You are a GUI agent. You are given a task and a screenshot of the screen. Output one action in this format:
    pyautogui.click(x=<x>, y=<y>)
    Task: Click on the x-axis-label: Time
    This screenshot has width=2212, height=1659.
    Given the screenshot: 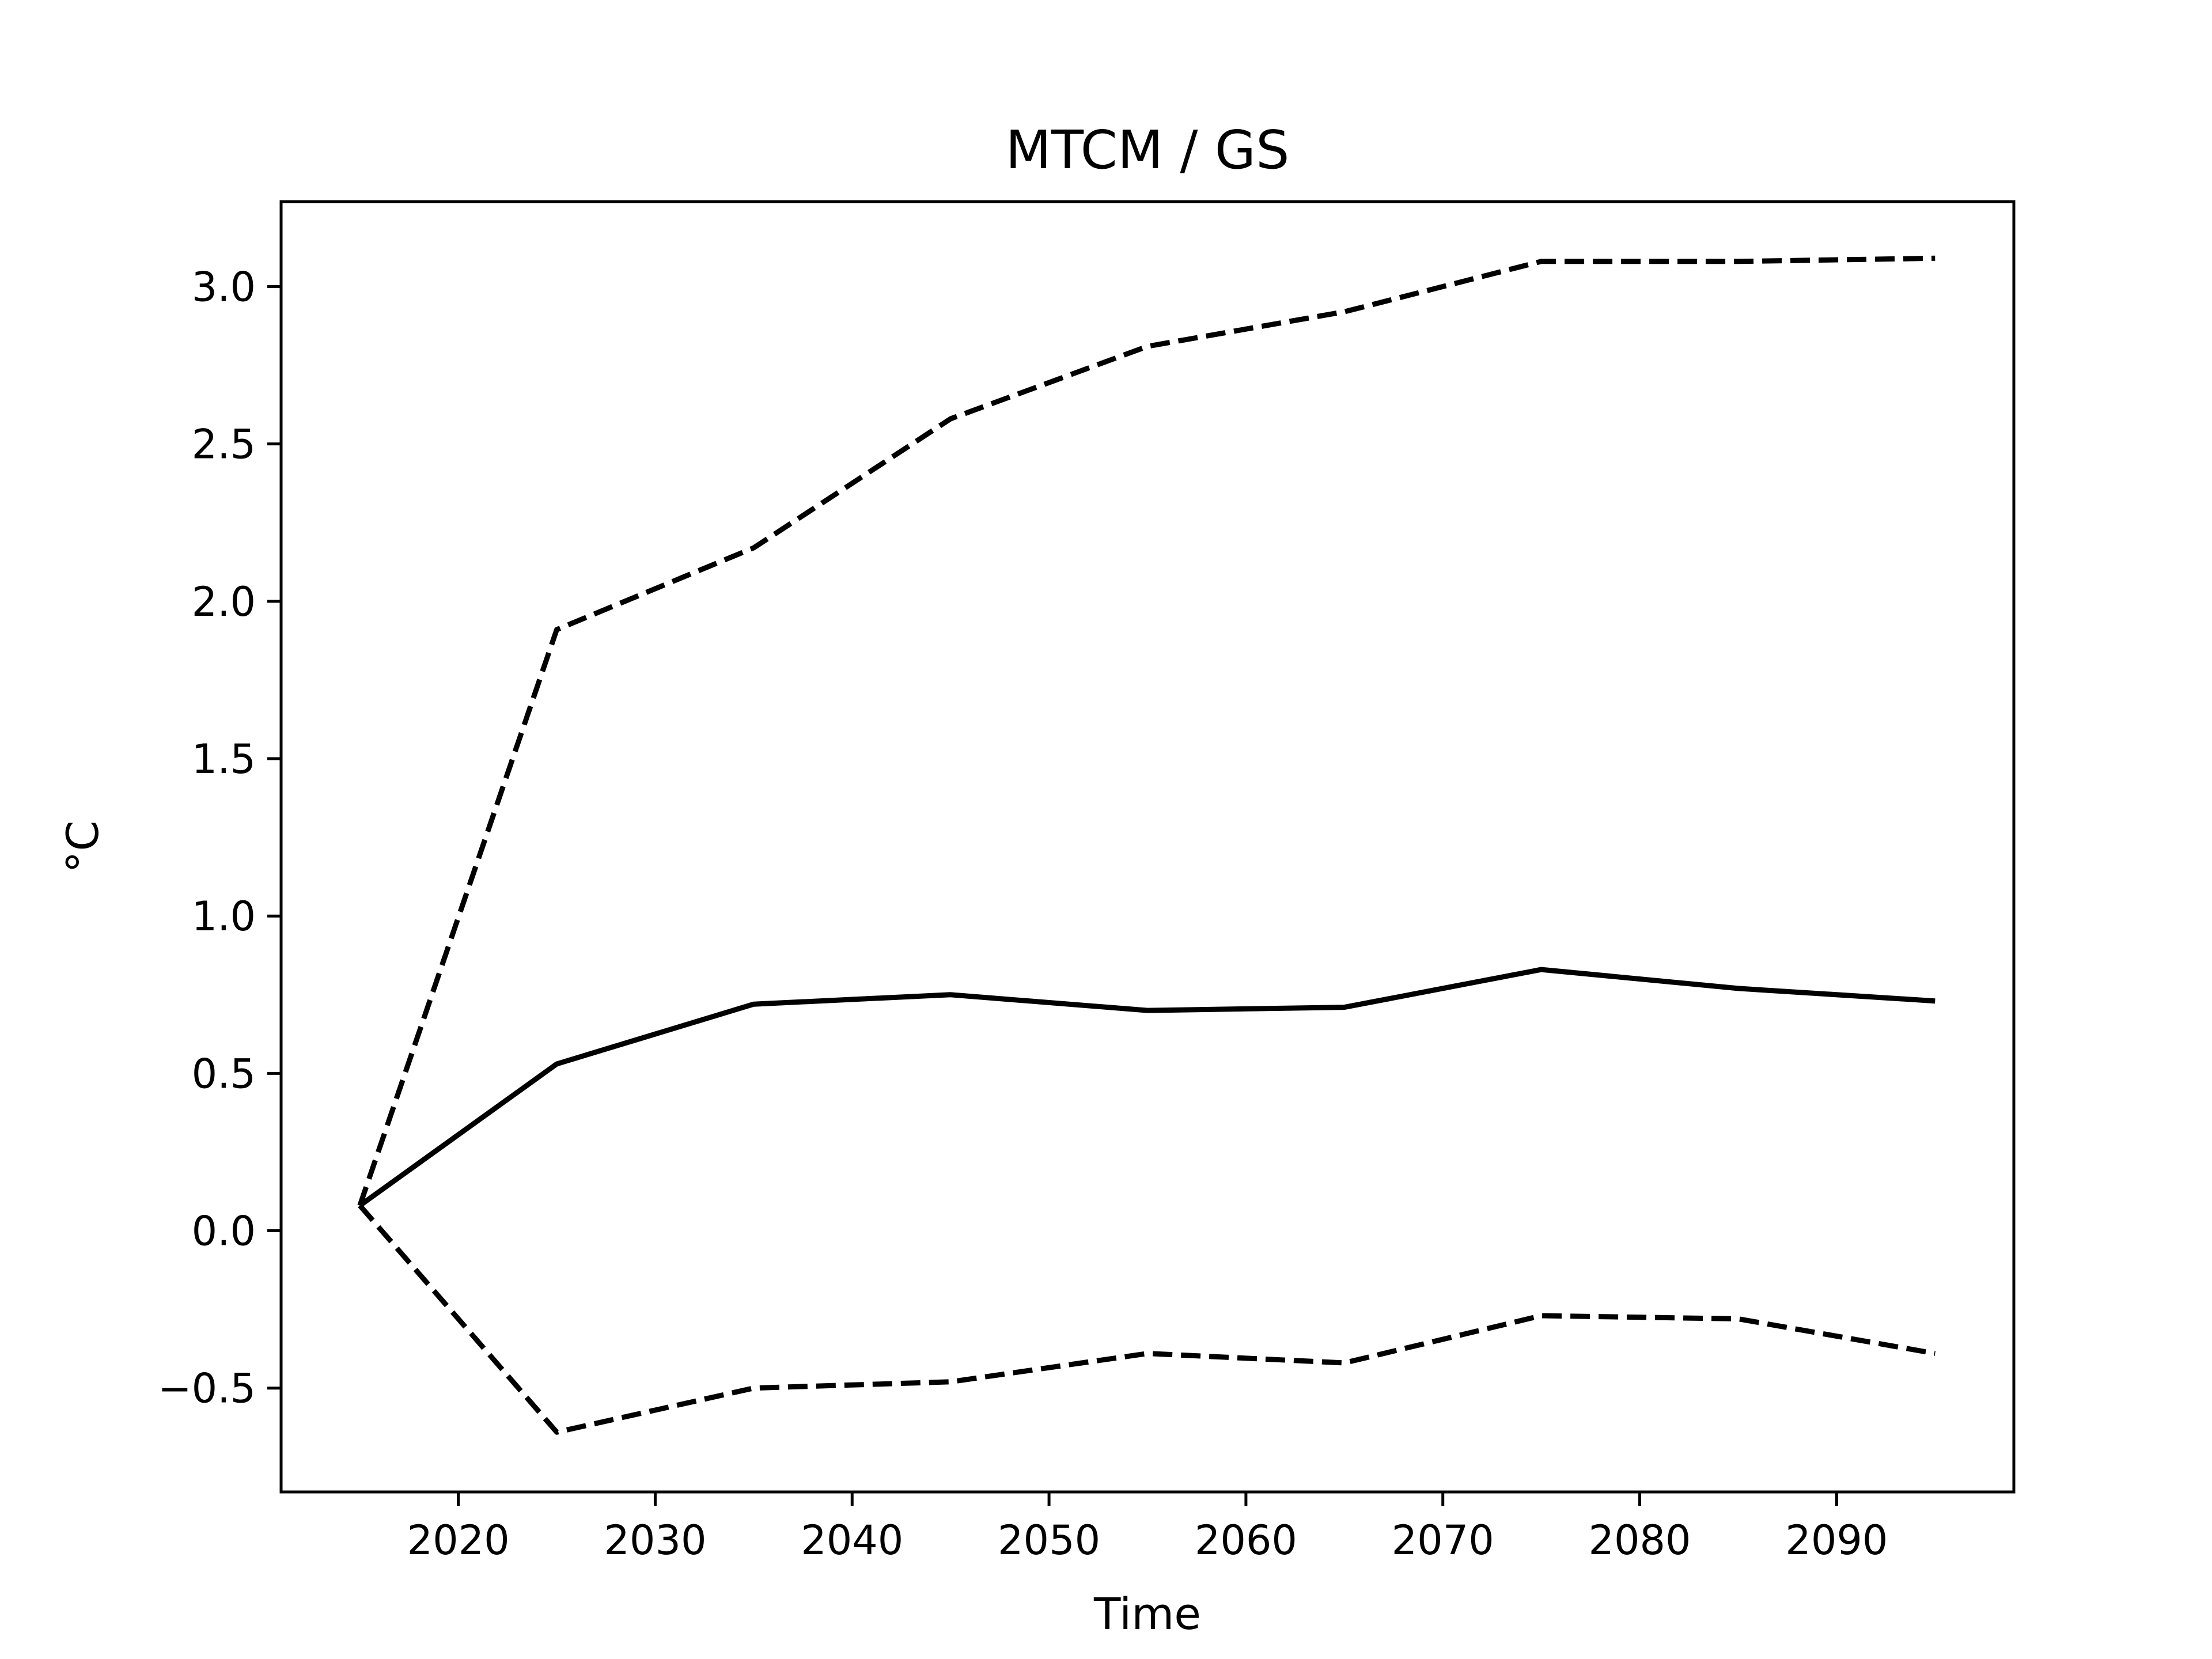 What is the action you would take?
    pyautogui.click(x=1147, y=1613)
    